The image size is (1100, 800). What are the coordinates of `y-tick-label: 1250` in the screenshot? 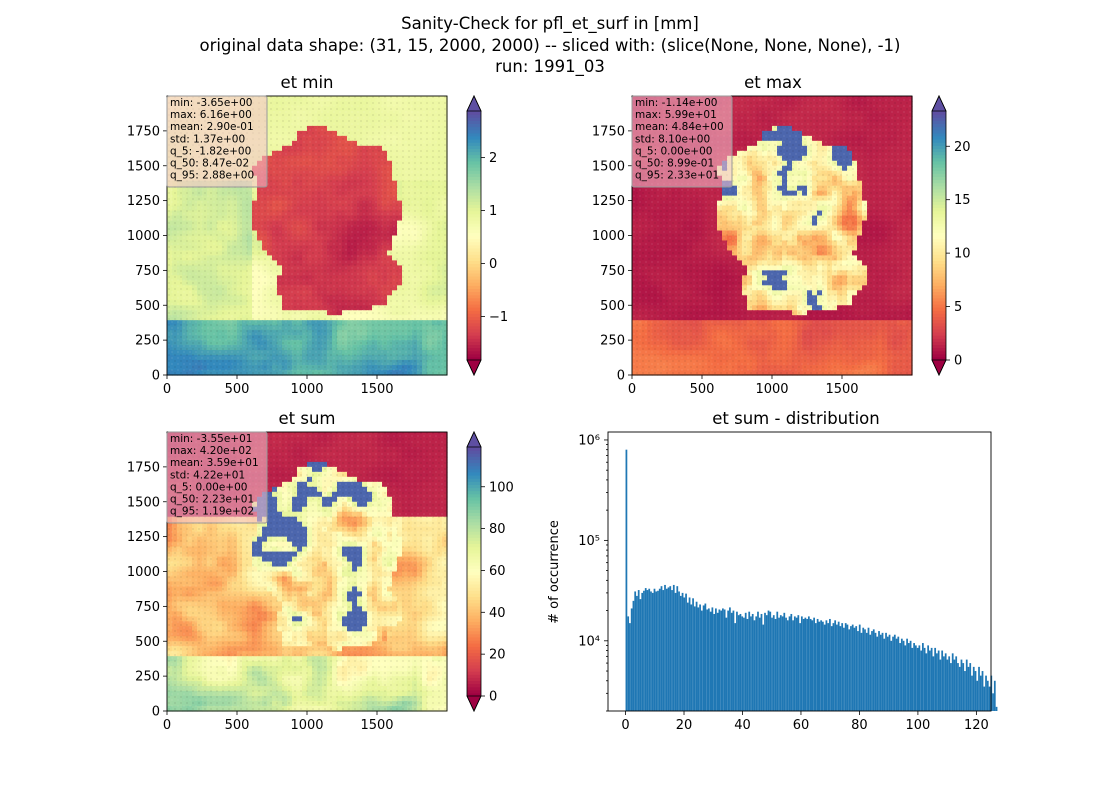 It's located at (143, 201).